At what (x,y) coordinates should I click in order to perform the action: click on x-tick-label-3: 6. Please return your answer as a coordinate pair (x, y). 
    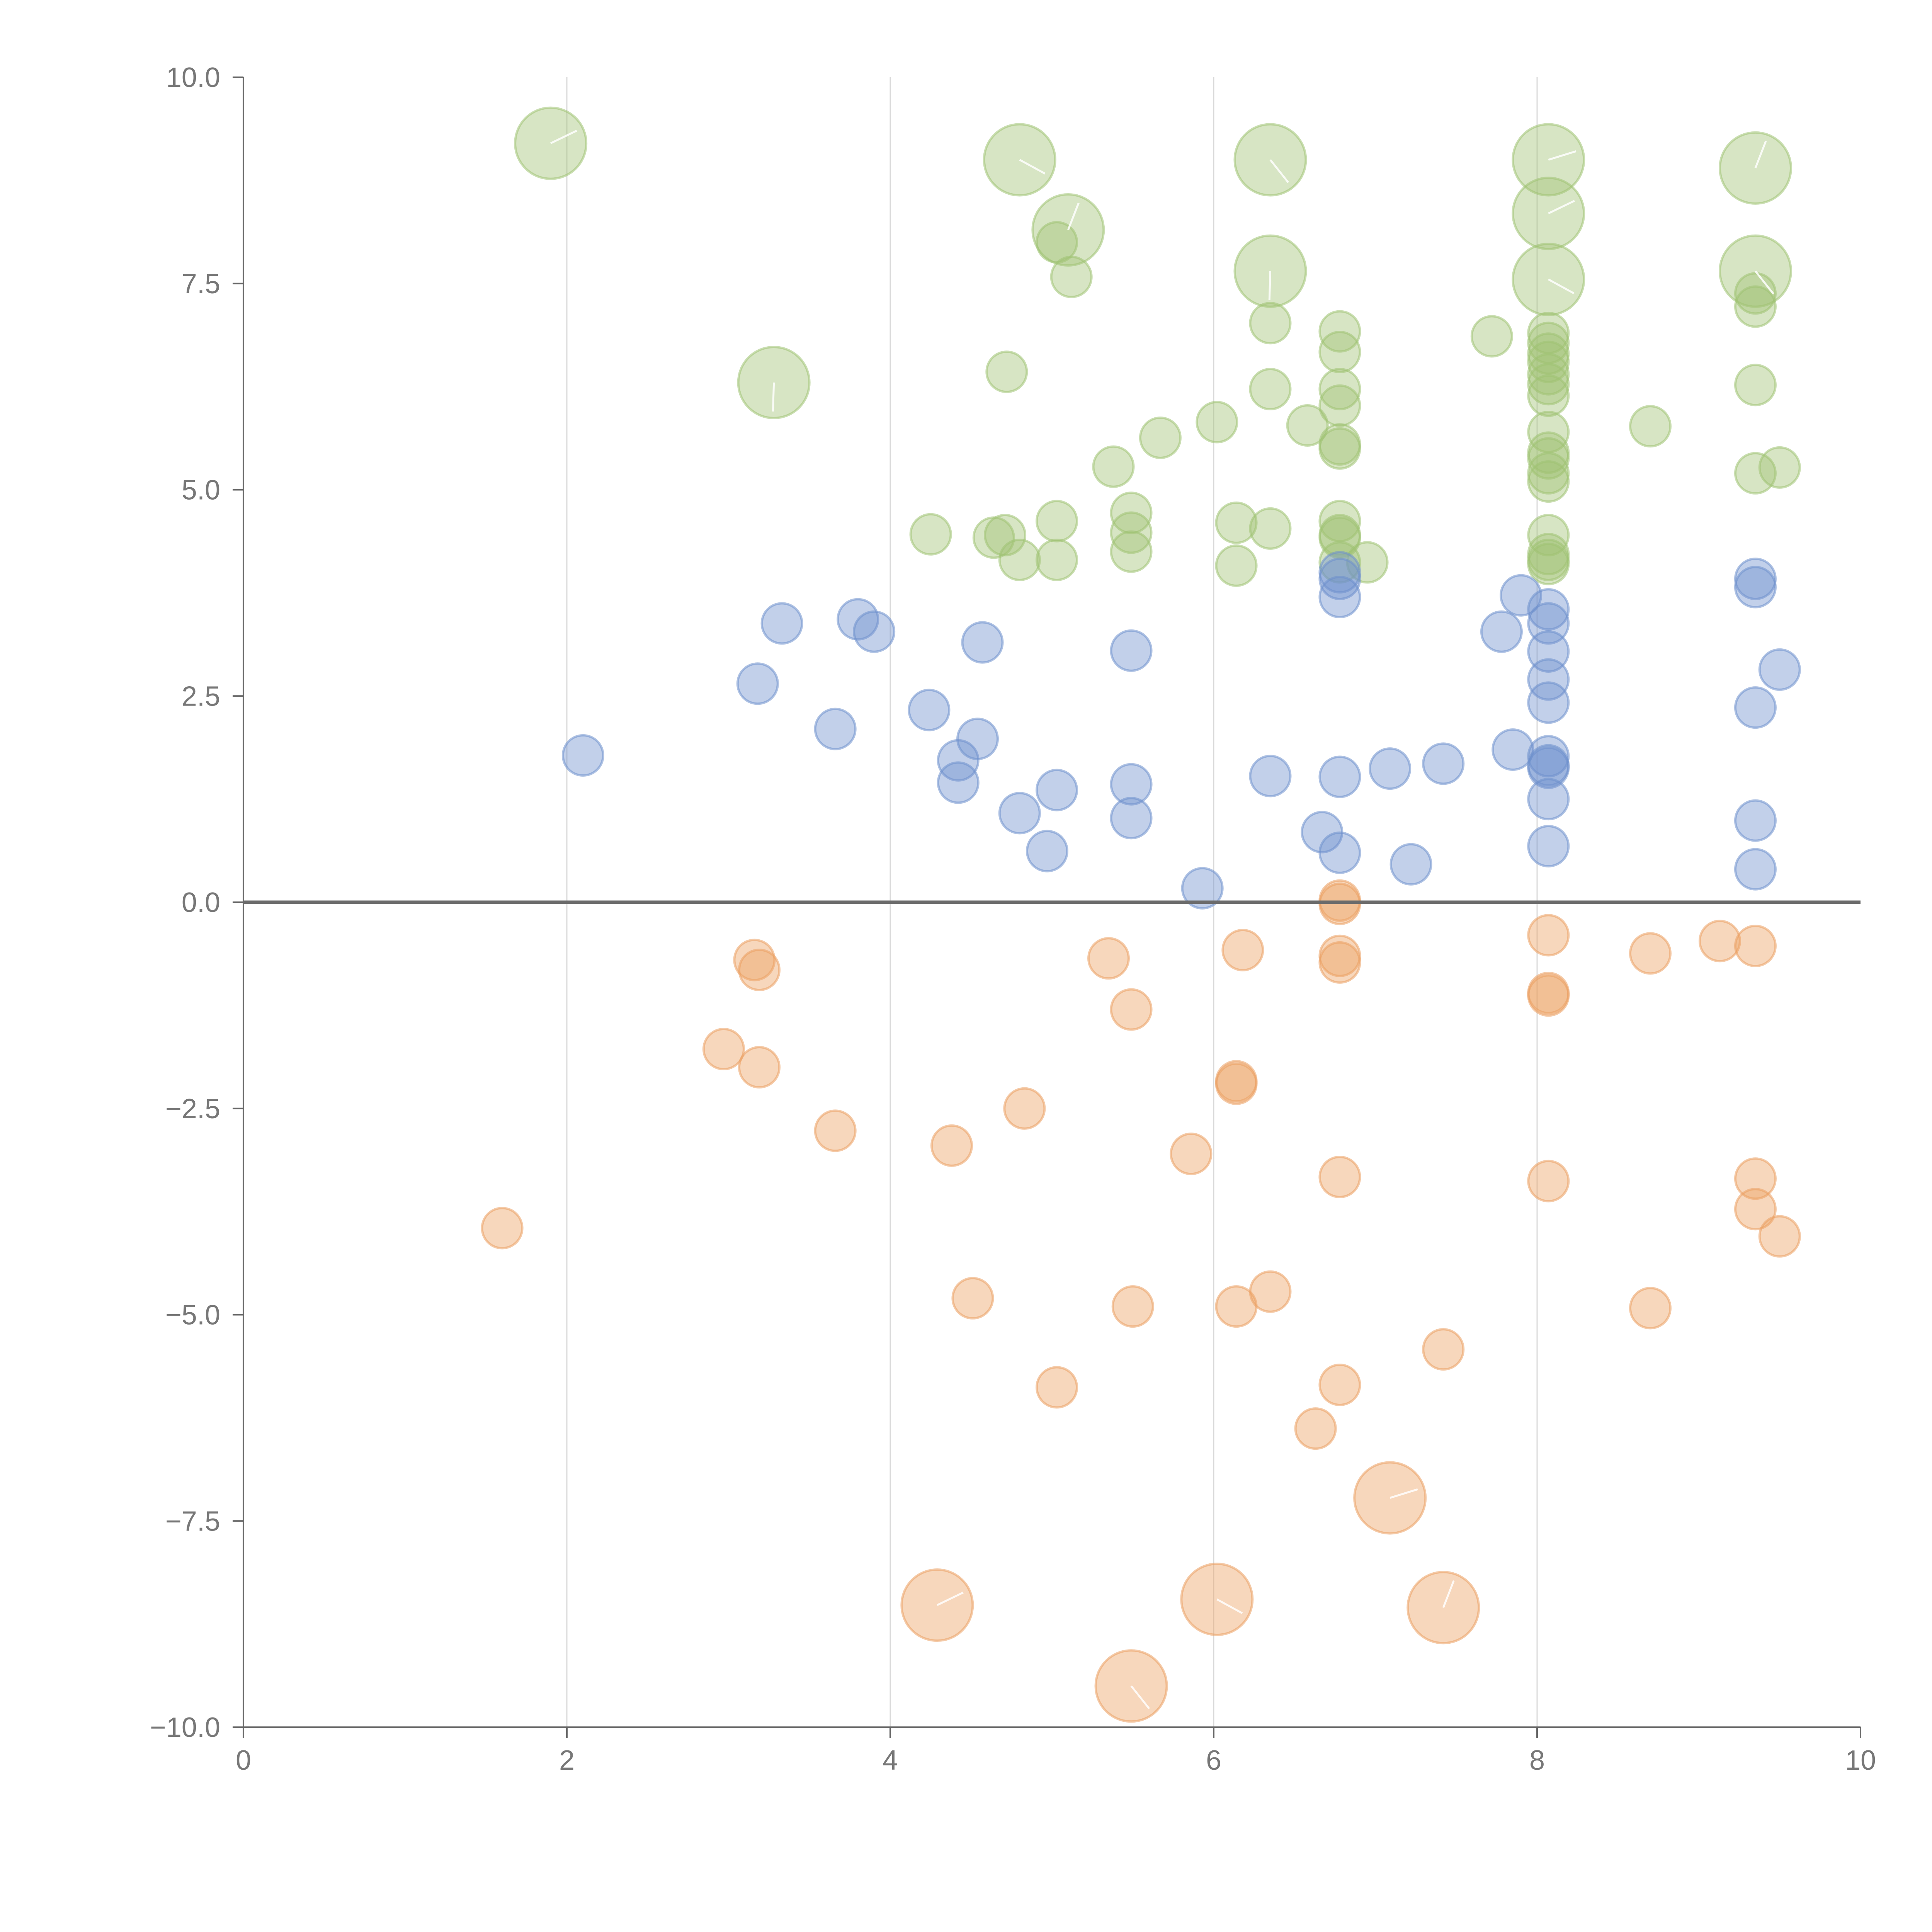
    Looking at the image, I should click on (1213, 1760).